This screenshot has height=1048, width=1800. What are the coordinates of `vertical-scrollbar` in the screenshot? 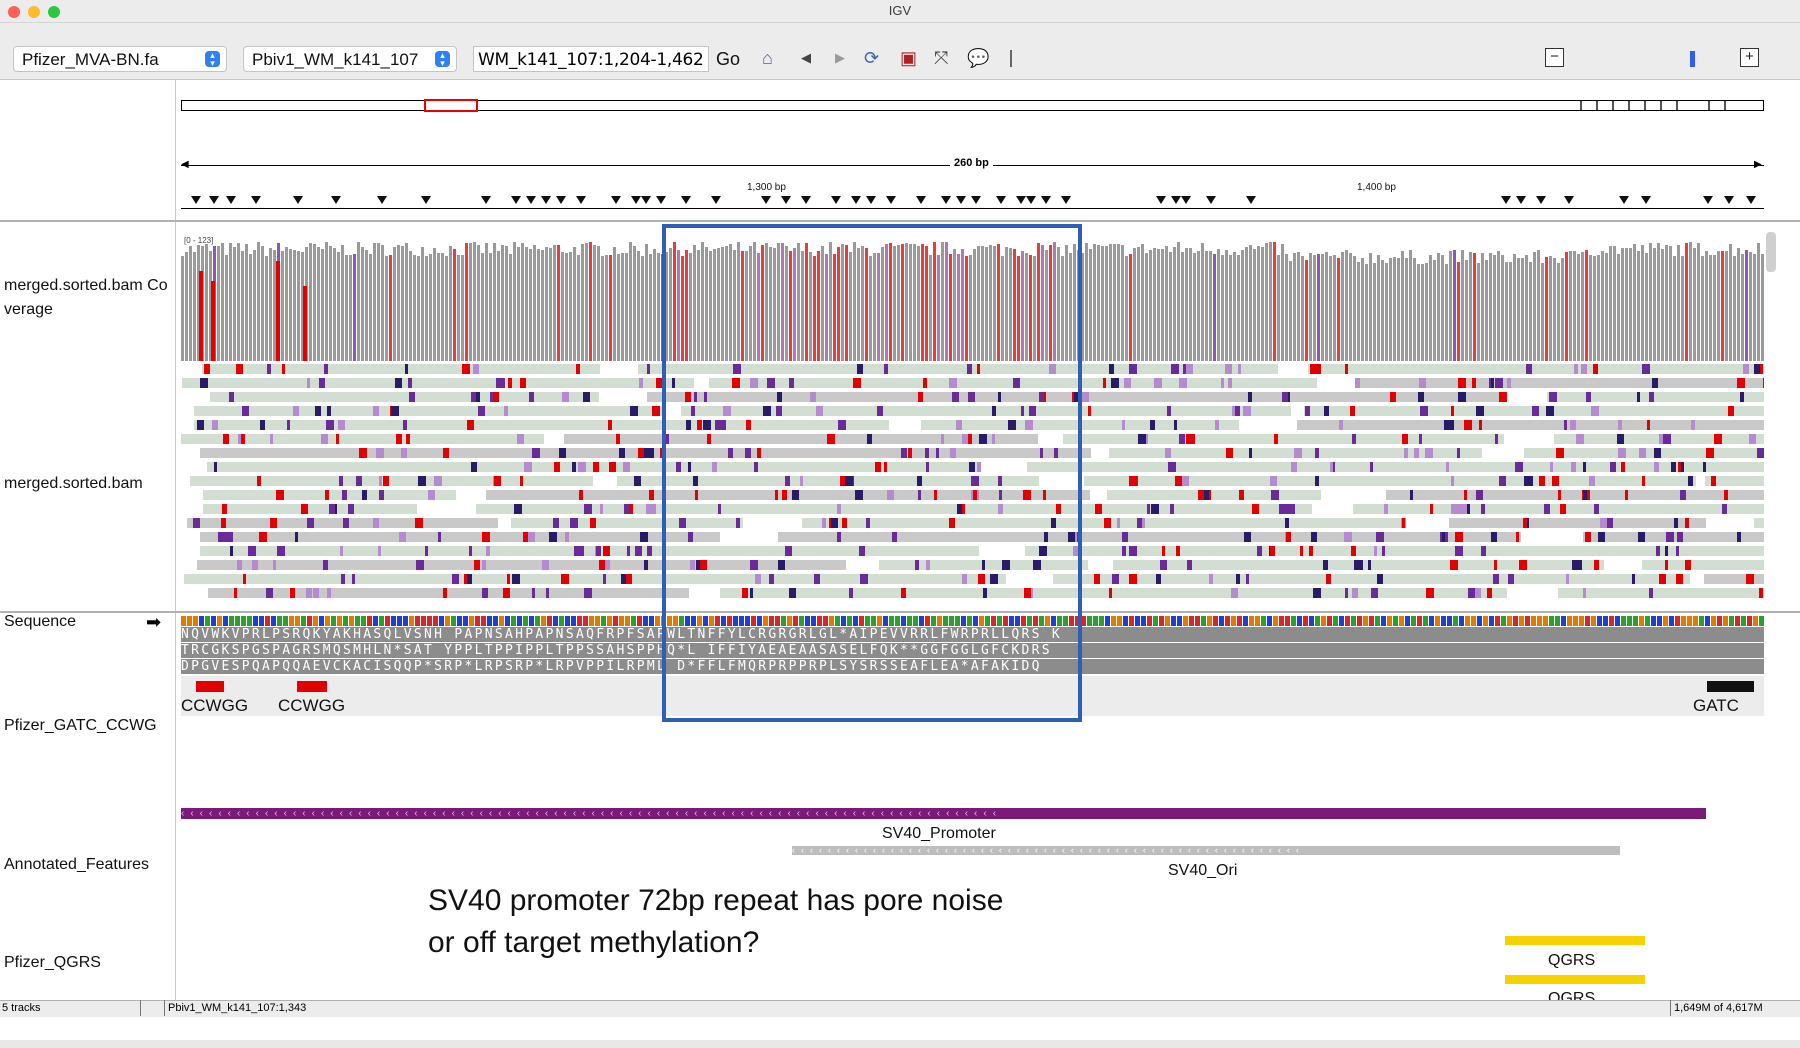 It's located at (1771, 252).